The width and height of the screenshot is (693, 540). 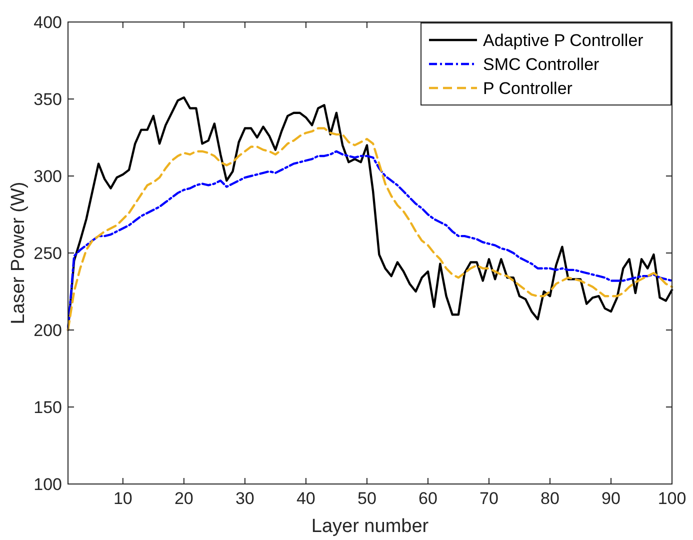 What do you see at coordinates (184, 498) in the screenshot?
I see `x-tick-label: 20` at bounding box center [184, 498].